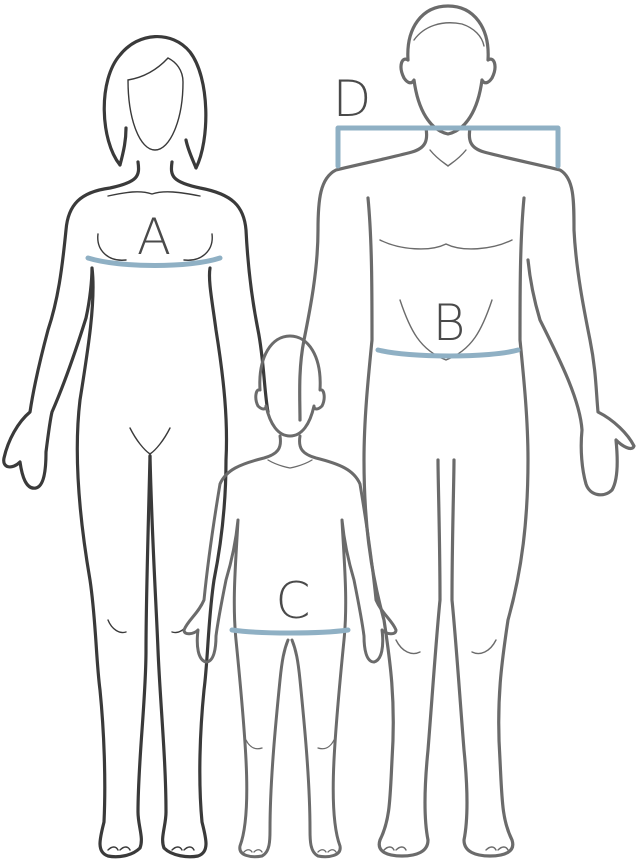 The height and width of the screenshot is (859, 638). Describe the element at coordinates (254, 744) in the screenshot. I see `child-knee-left` at that location.